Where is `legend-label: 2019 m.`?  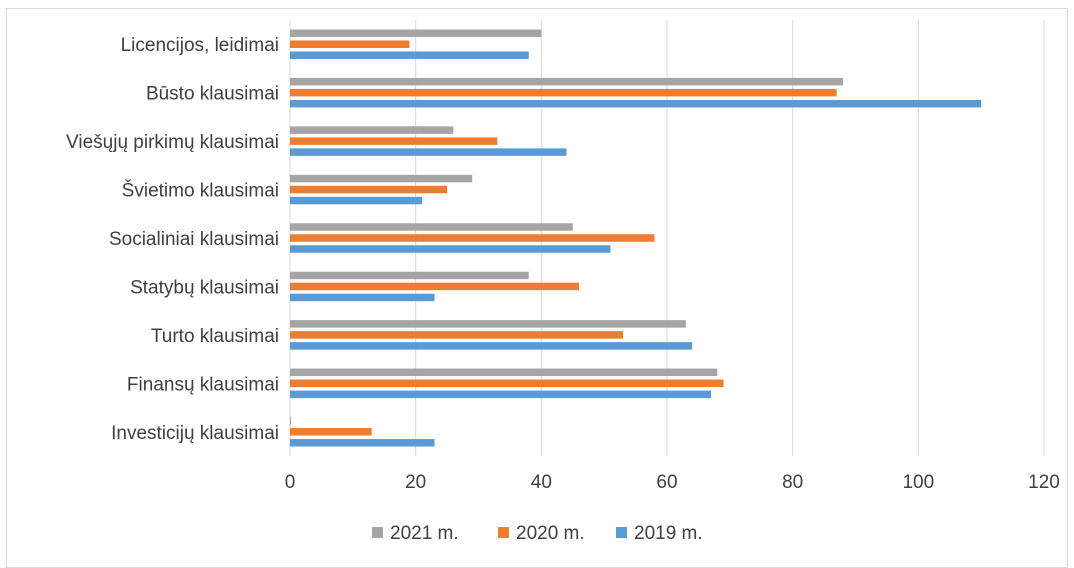
legend-label: 2019 m. is located at coordinates (668, 533).